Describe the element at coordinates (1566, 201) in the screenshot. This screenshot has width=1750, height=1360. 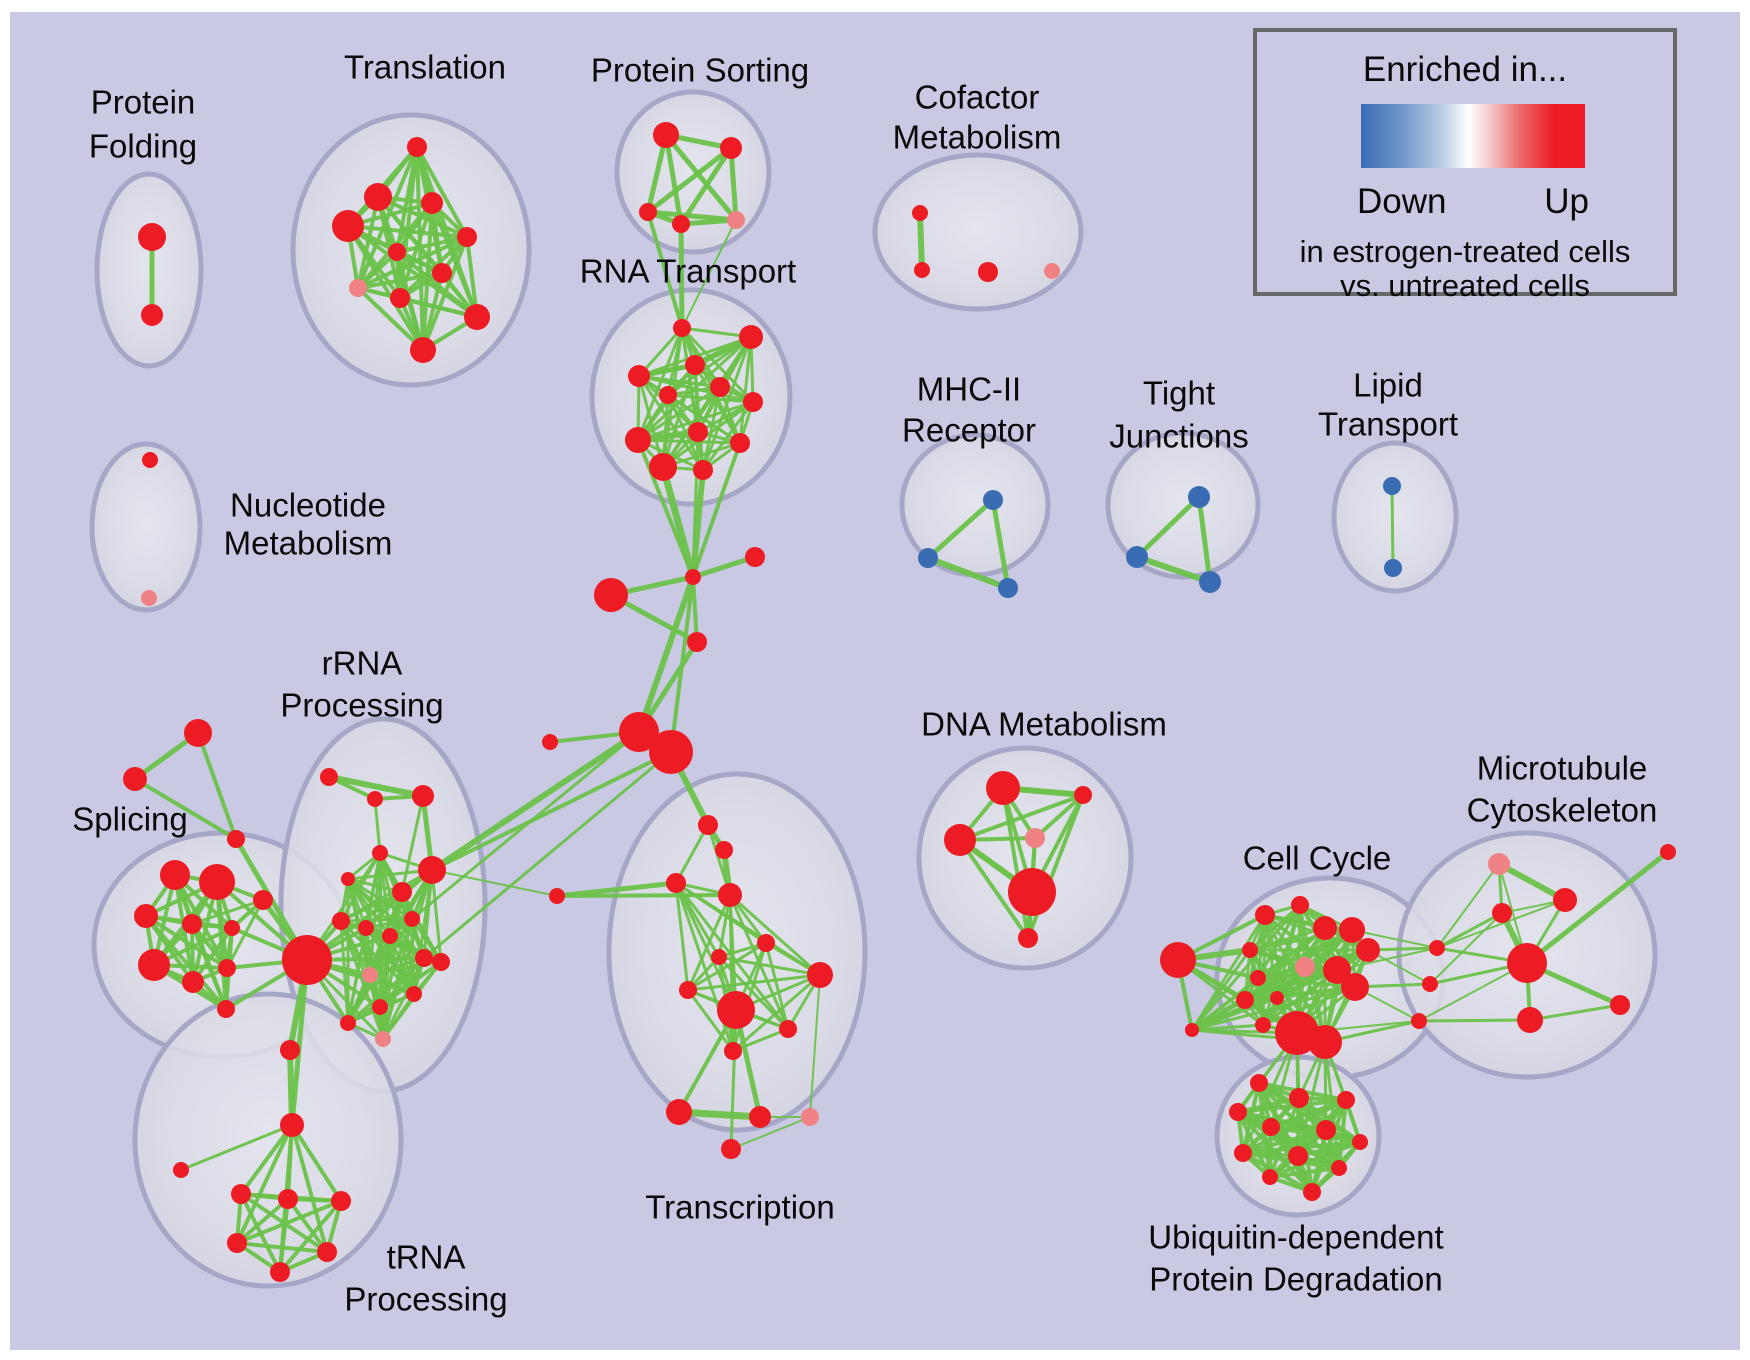
I see `legend-up-label: Up` at that location.